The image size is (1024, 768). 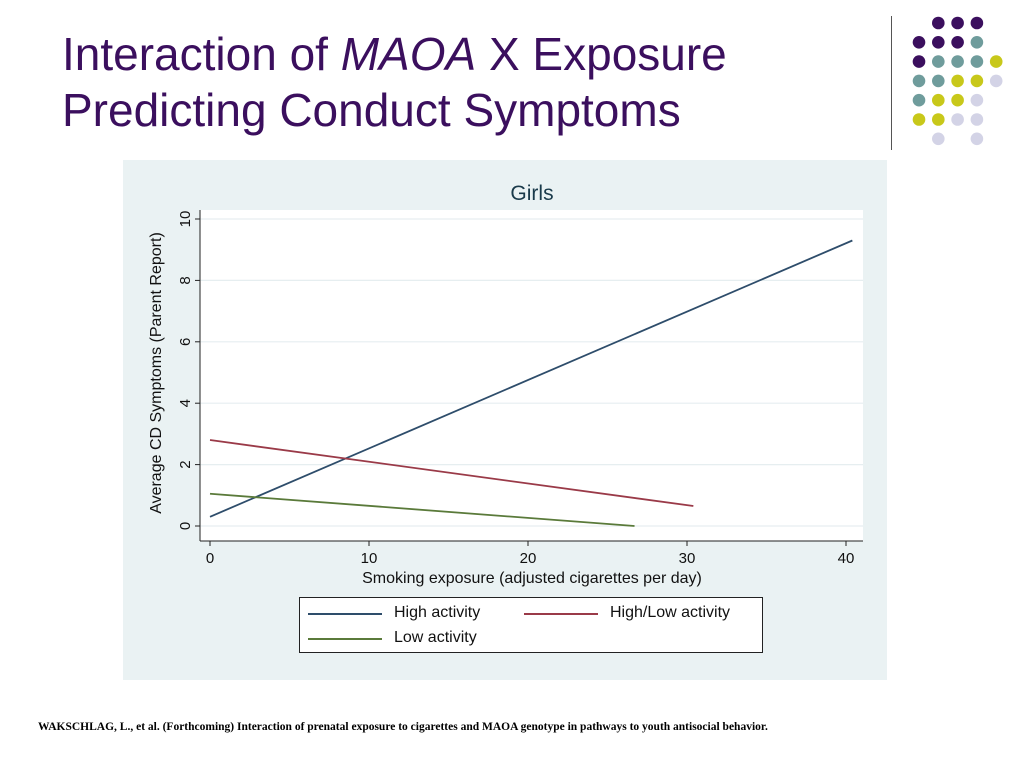 What do you see at coordinates (185, 219) in the screenshot?
I see `y-tick-label: 10` at bounding box center [185, 219].